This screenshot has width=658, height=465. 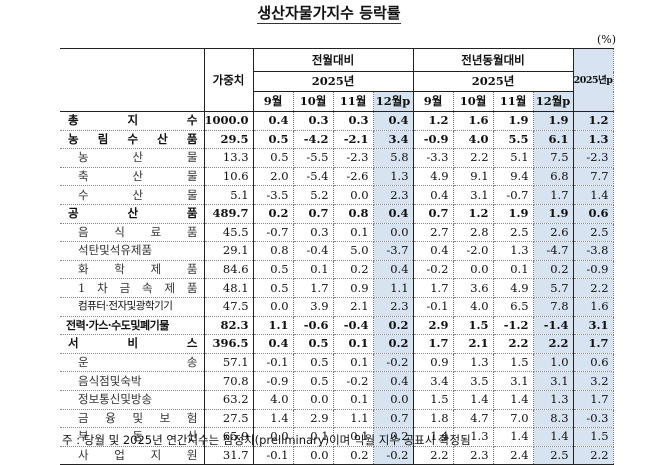 I want to click on weight-cell: 57.1, so click(x=229, y=363).